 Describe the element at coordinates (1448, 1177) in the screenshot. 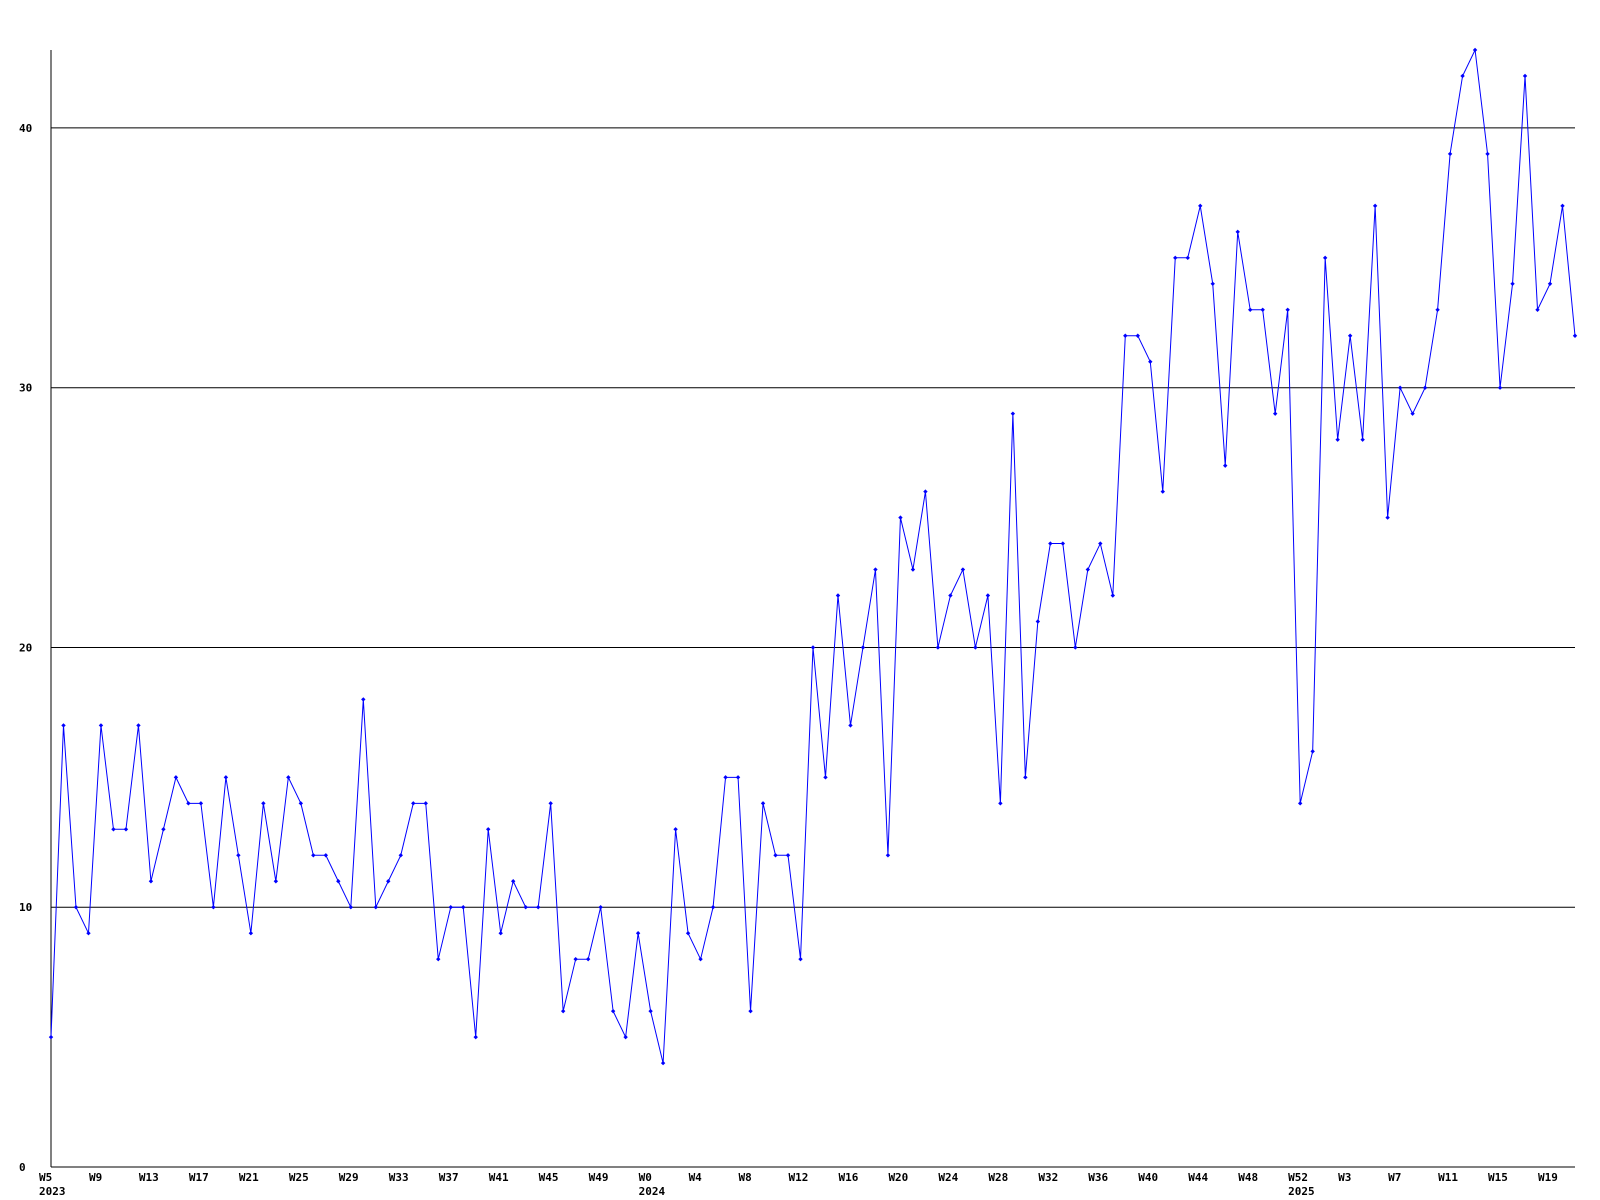

I see `x-tick-label: W11` at that location.